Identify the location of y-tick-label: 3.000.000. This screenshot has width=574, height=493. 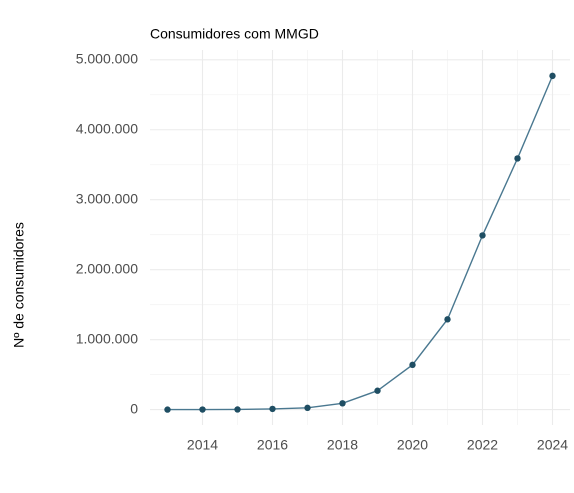
(107, 198).